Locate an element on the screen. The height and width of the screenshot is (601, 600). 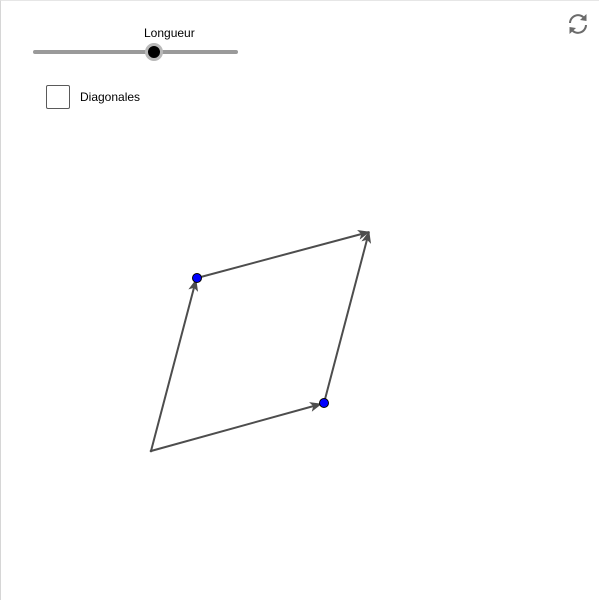
slider-thumb is located at coordinates (153, 52).